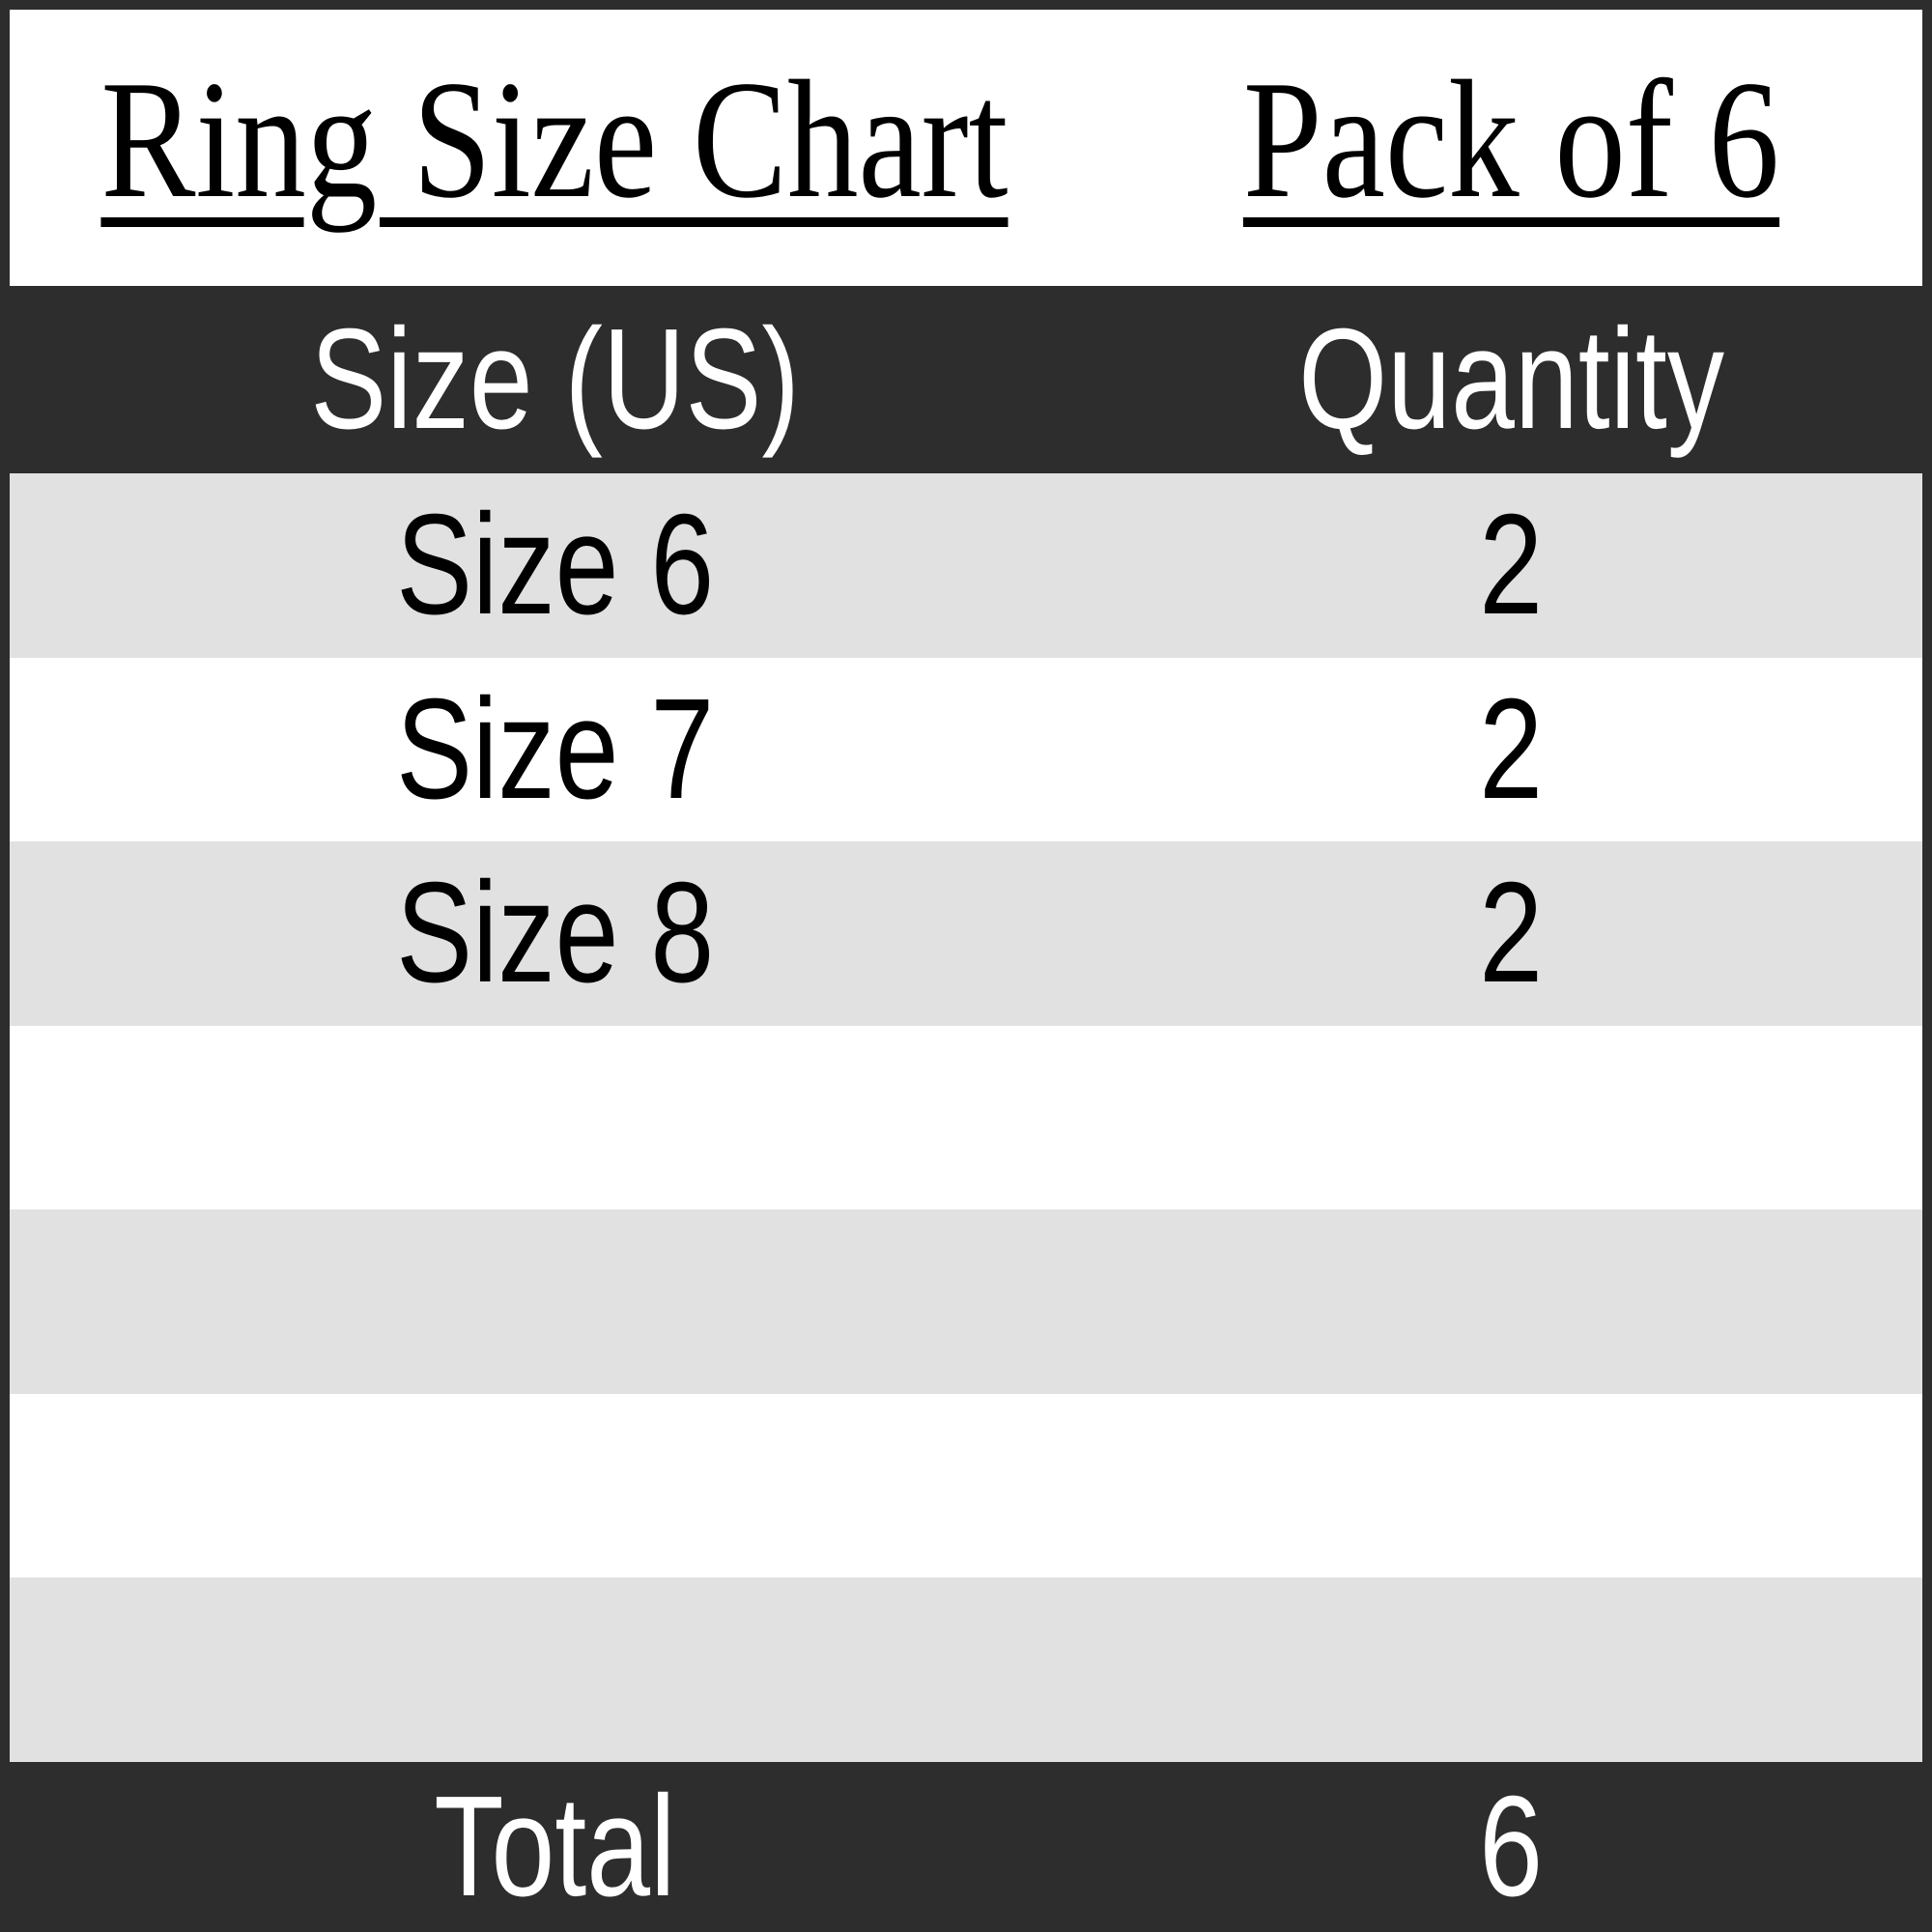  I want to click on size-cell: Size 7, so click(555, 750).